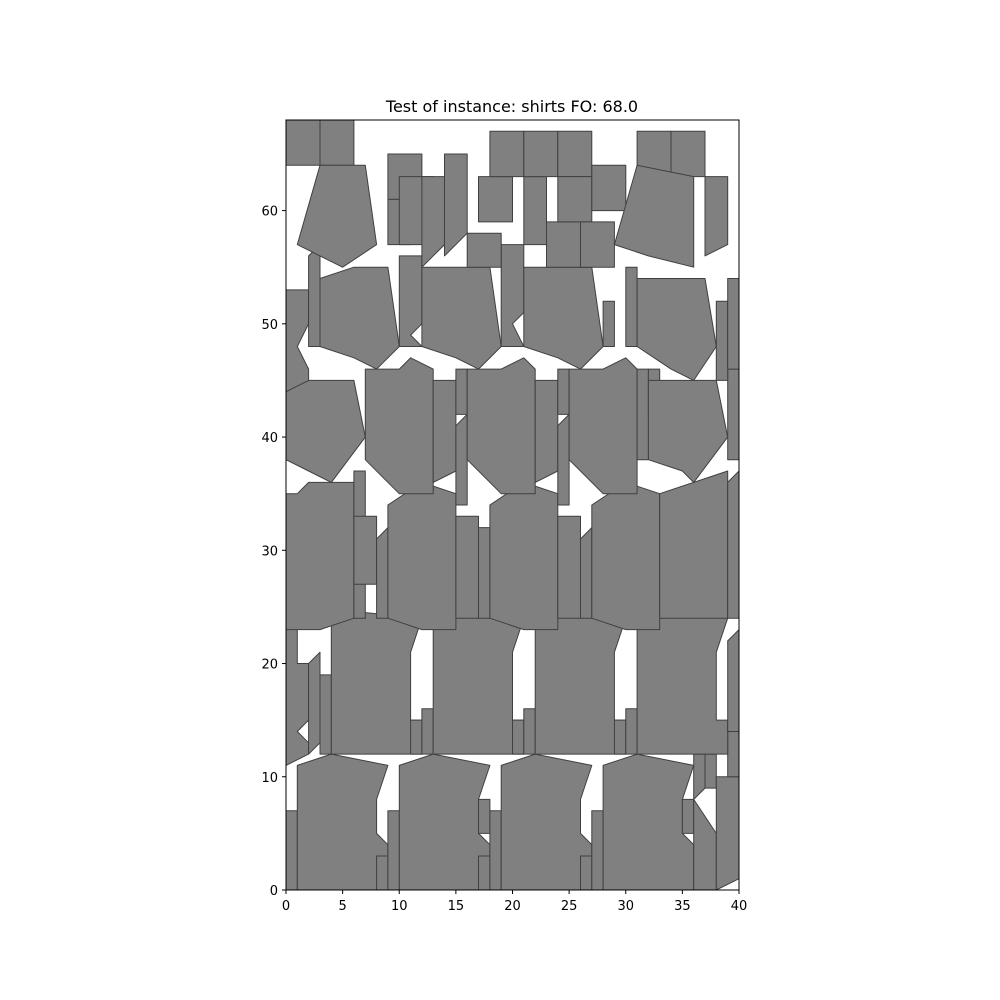 This screenshot has height=1000, width=1000. I want to click on x-tick-label: 20, so click(512, 906).